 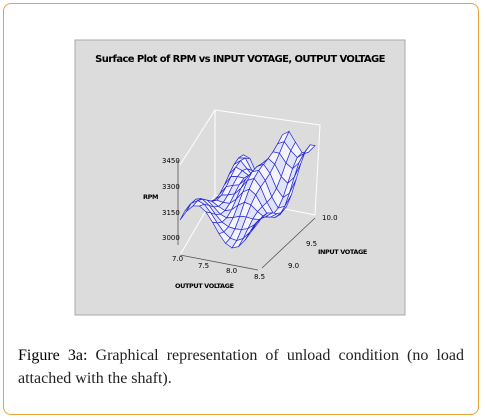 I want to click on mesh-cell, so click(x=257, y=223).